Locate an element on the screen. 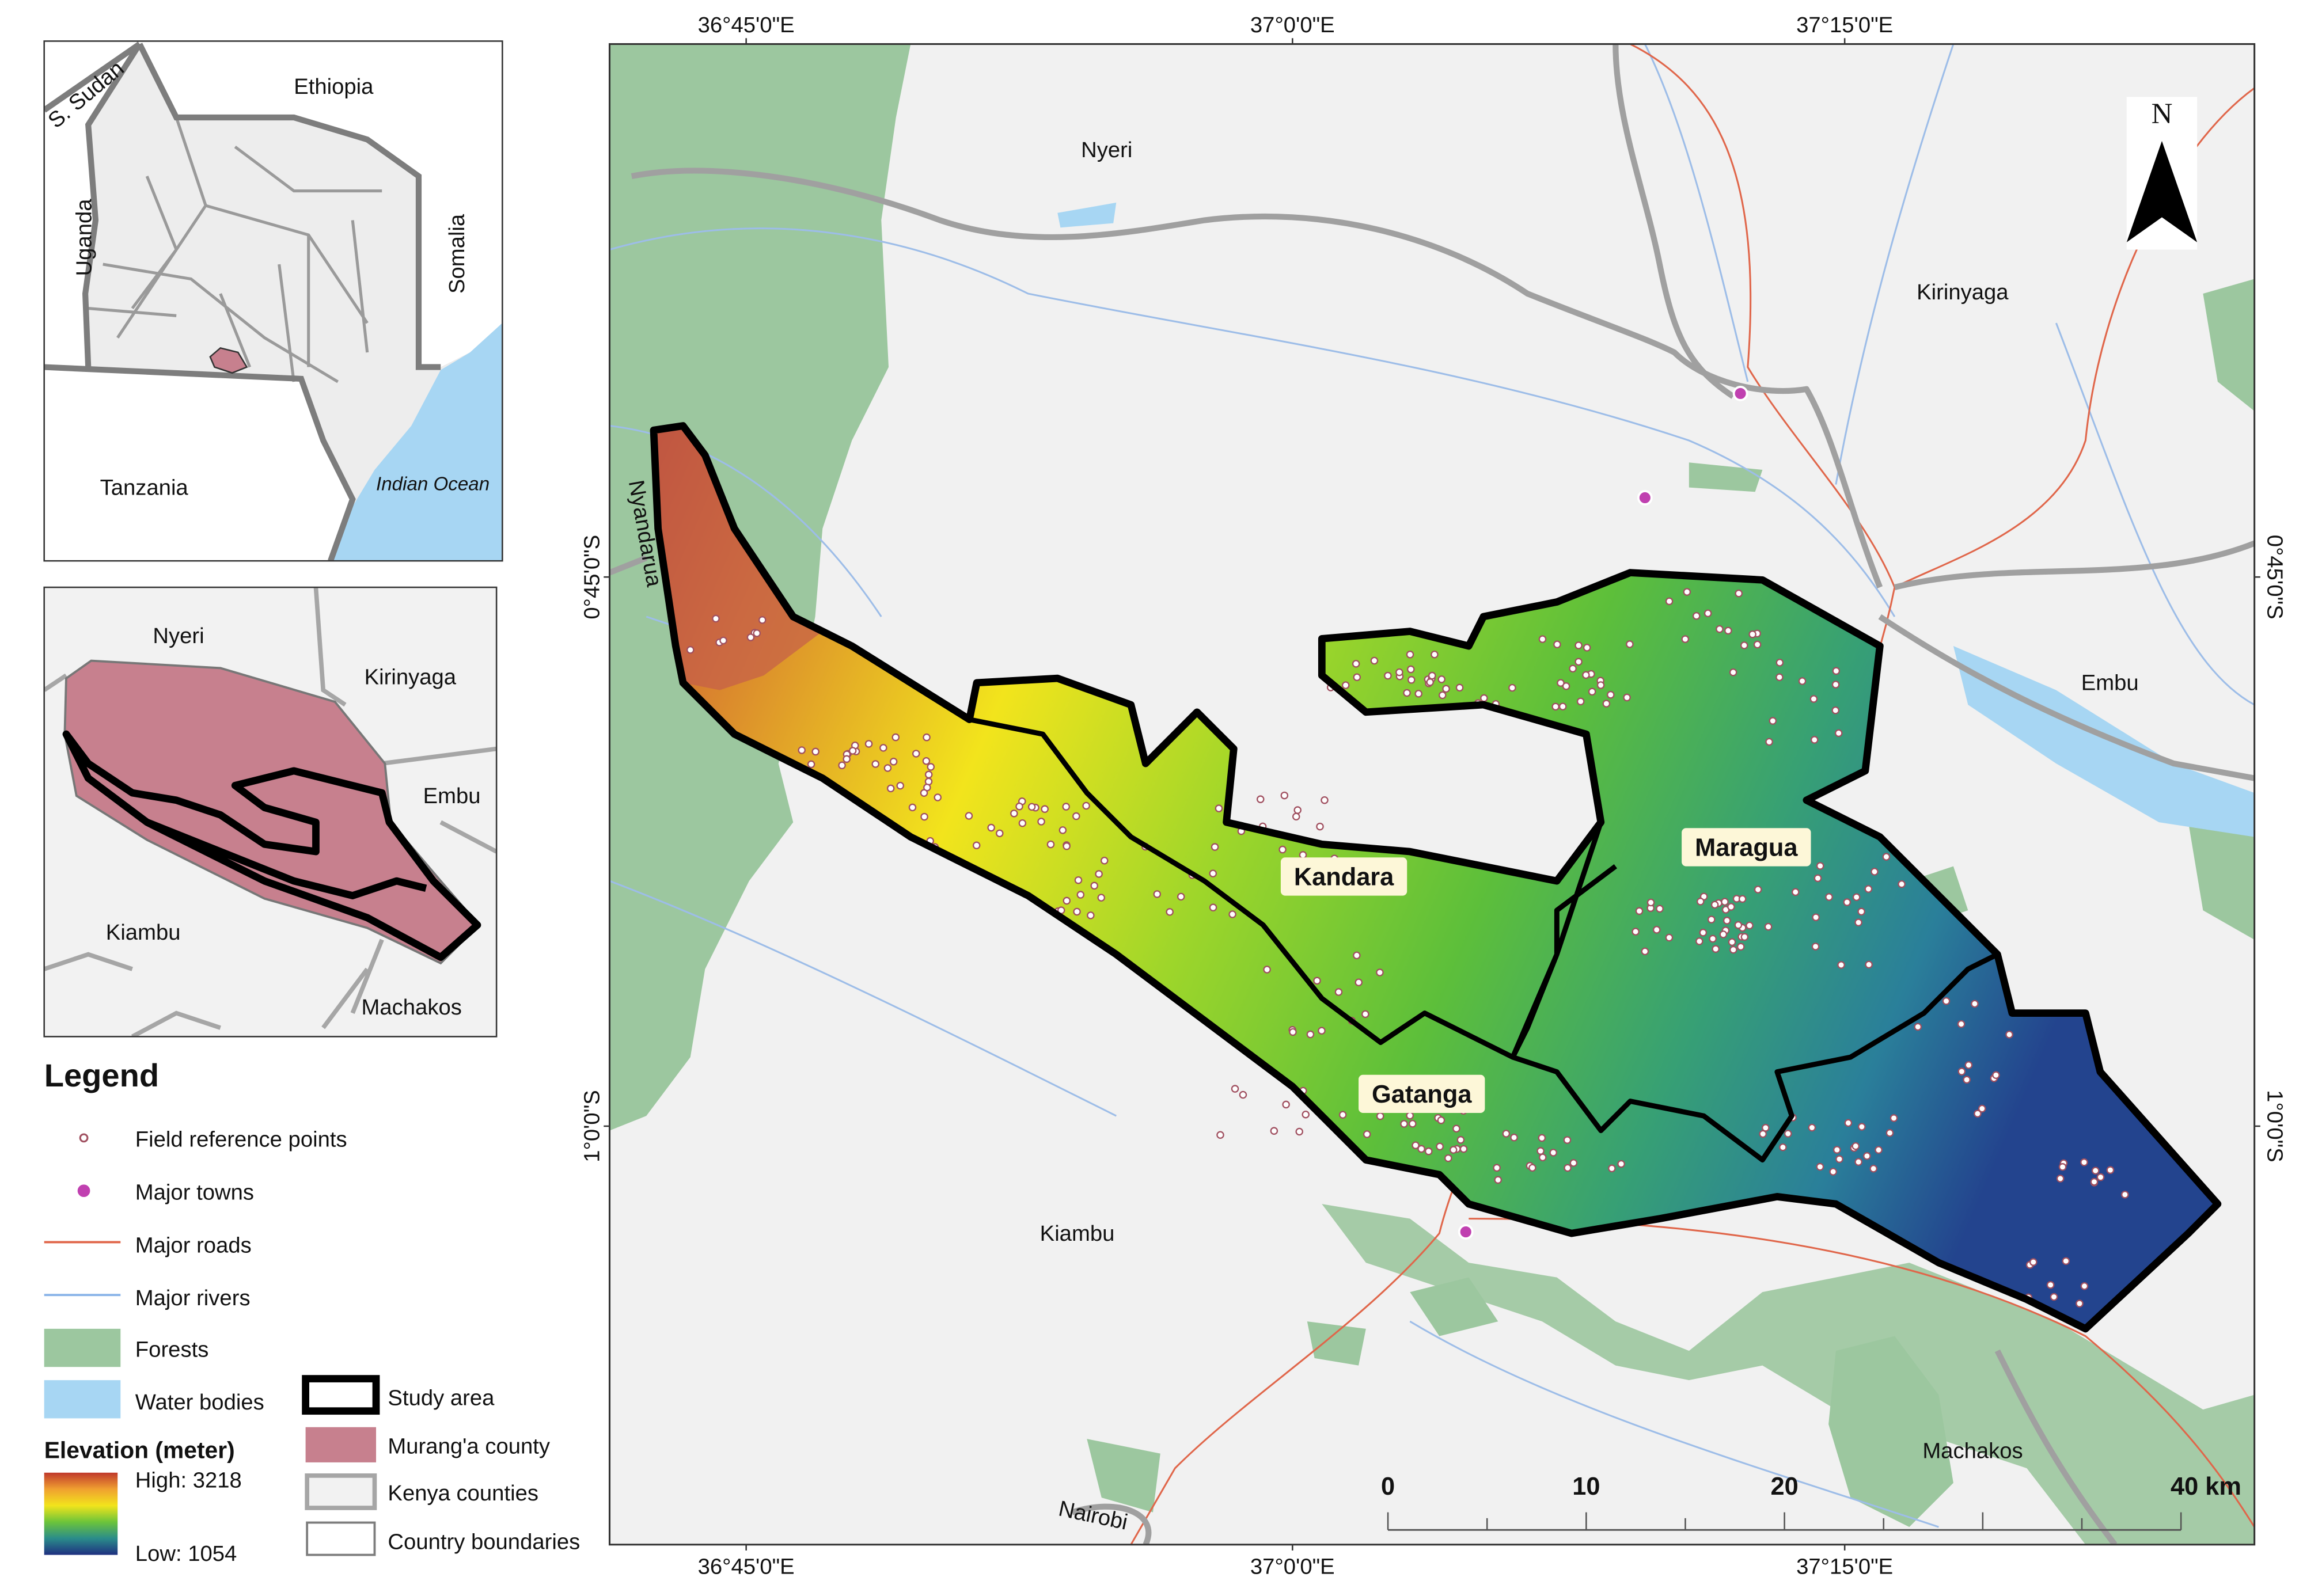 The image size is (2303, 1596). legend-label: Major roads is located at coordinates (193, 1245).